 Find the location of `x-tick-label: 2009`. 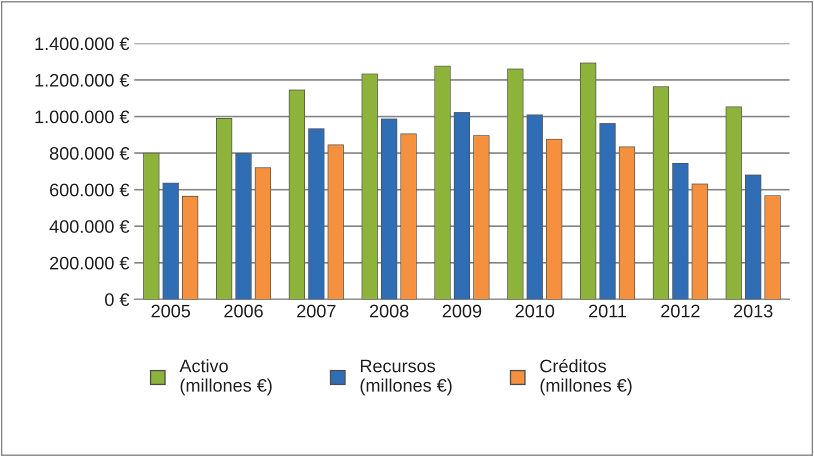

x-tick-label: 2009 is located at coordinates (462, 311).